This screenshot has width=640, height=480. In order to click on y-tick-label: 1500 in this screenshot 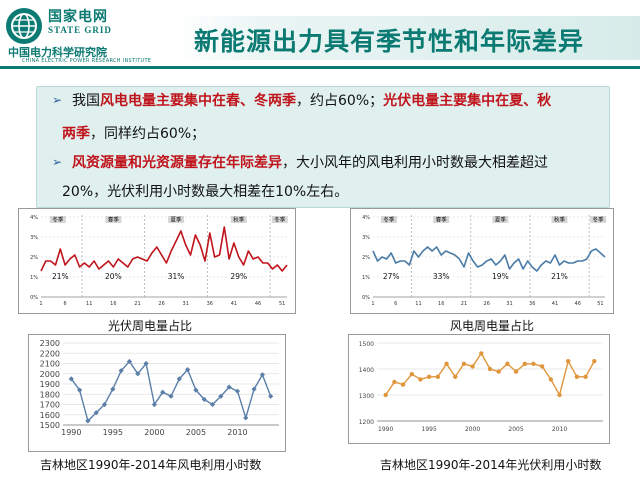, I will do `click(50, 425)`.